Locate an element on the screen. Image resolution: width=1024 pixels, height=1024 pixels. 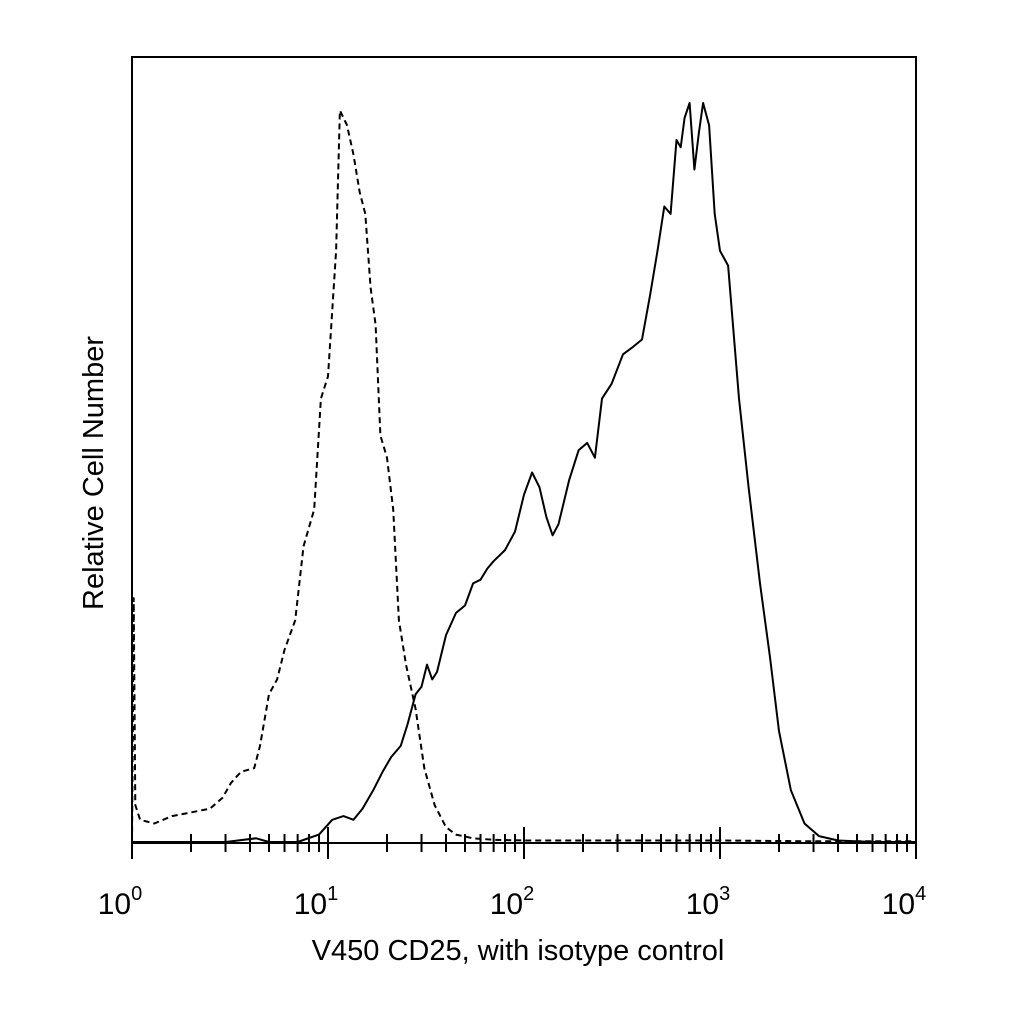
x-tick-label-exponent: 3 is located at coordinates (724, 894).